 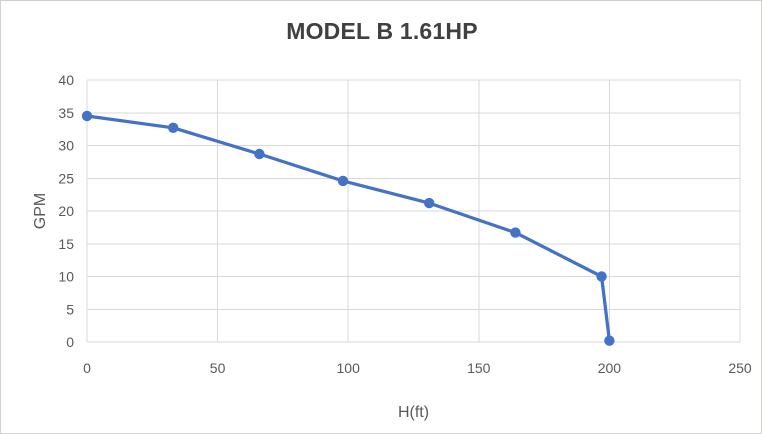 What do you see at coordinates (66, 244) in the screenshot?
I see `y-tick-label: 15` at bounding box center [66, 244].